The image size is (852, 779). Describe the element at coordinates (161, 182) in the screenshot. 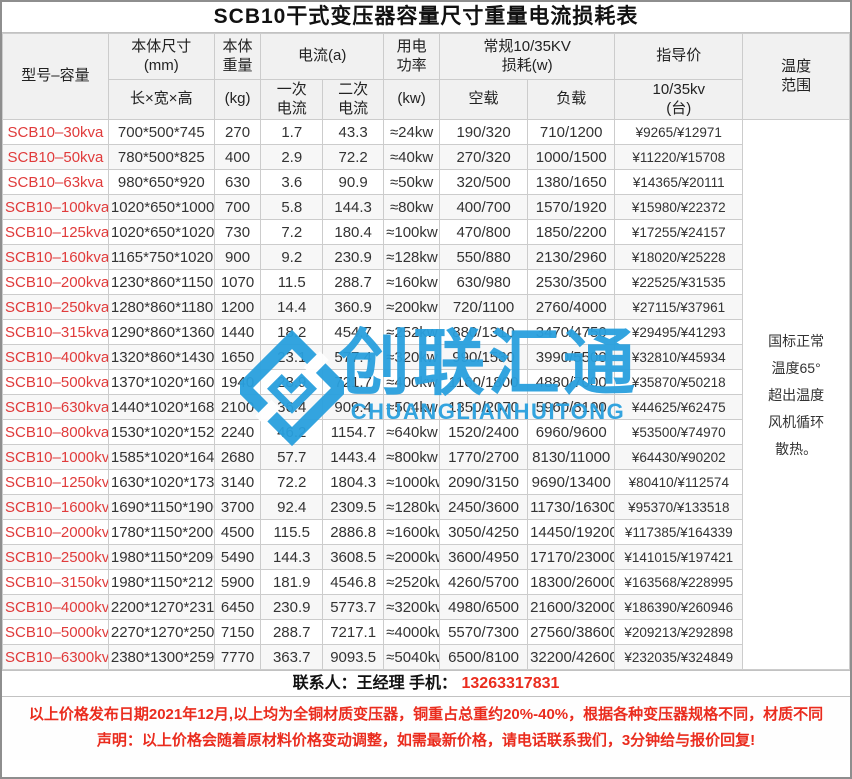

I see `cell-size: 980*650*920` at that location.